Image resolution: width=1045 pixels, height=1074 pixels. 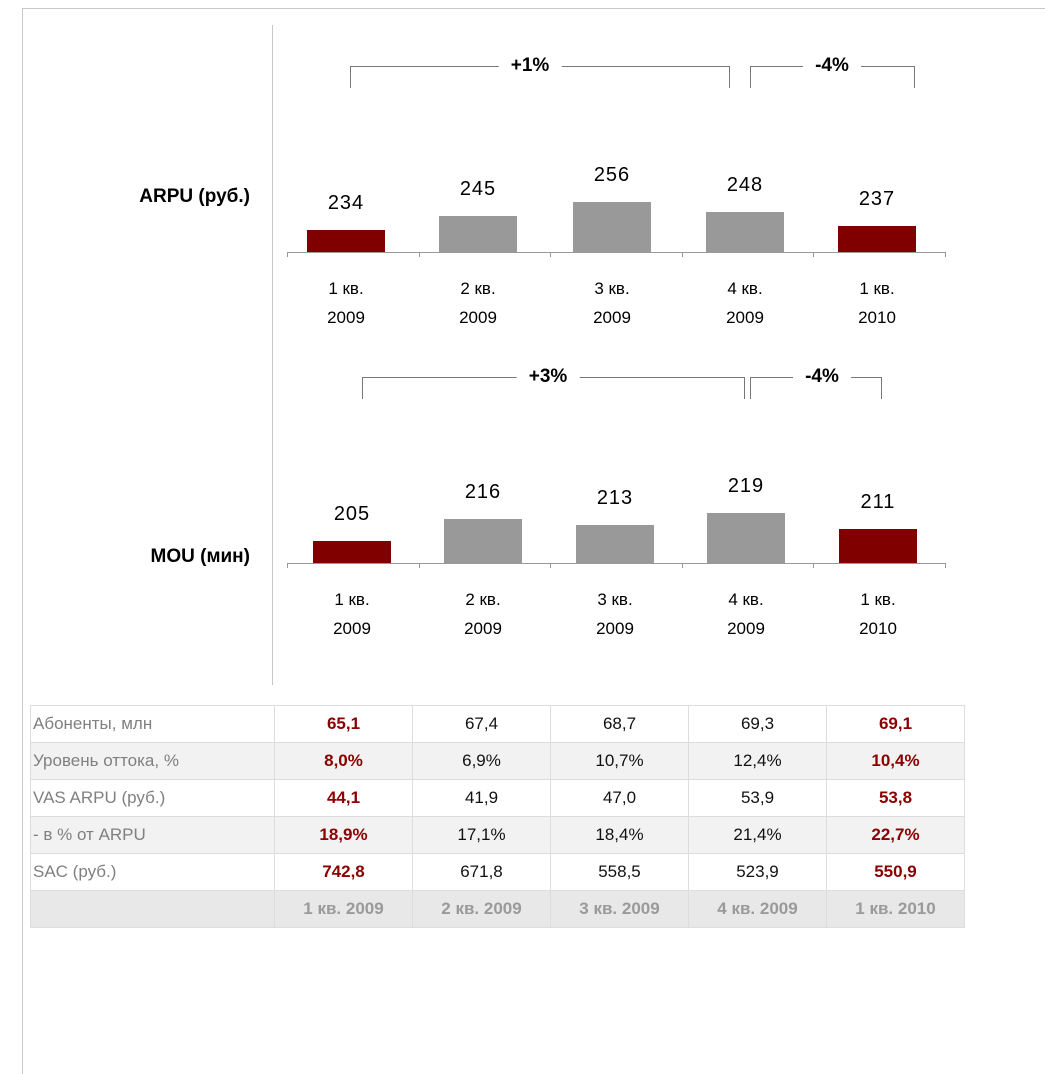 What do you see at coordinates (152, 761) in the screenshot?
I see `row-label: Уровень оттока, %` at bounding box center [152, 761].